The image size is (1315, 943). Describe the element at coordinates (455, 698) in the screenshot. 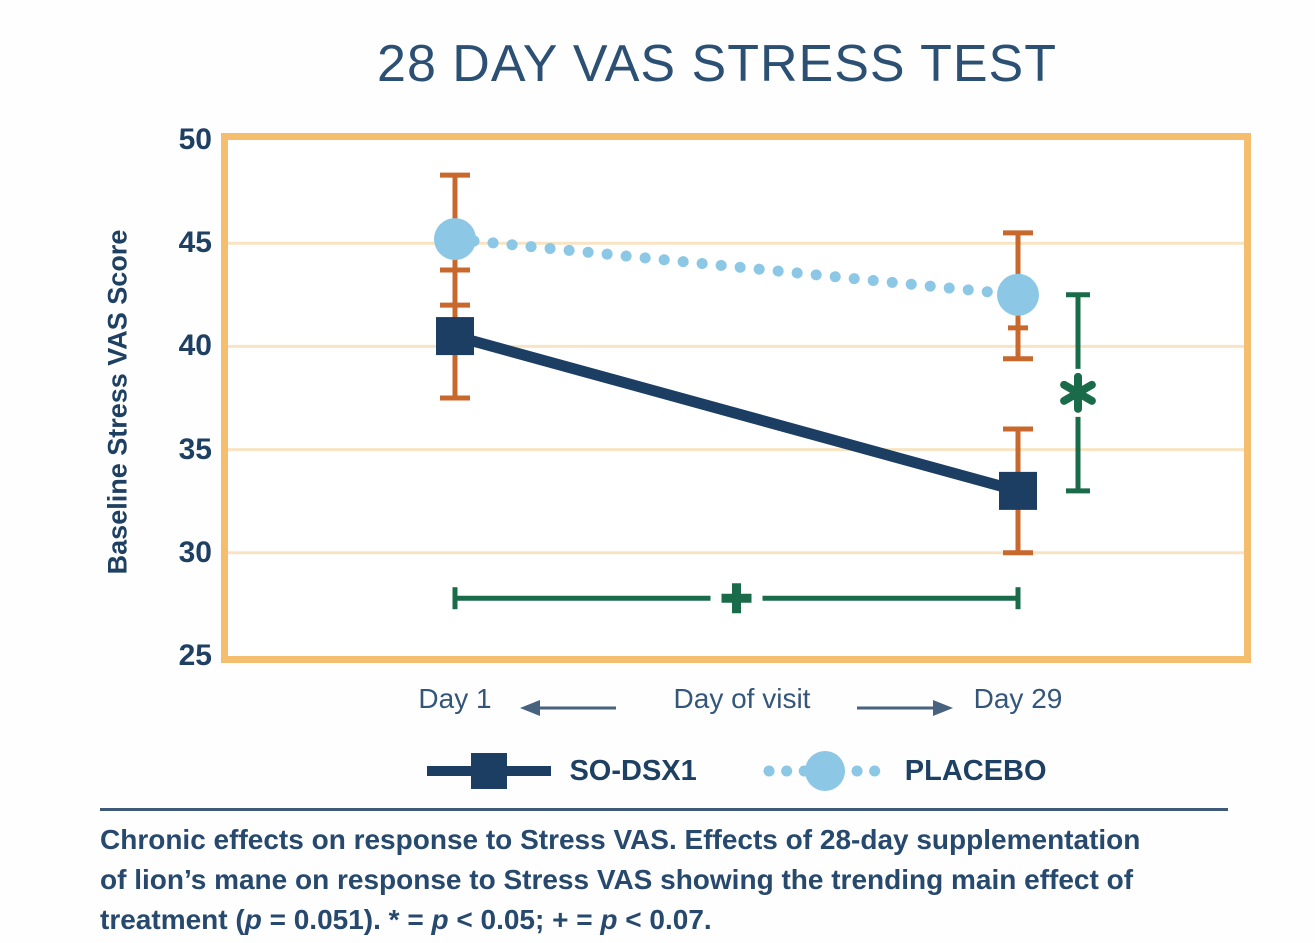

I see `x-tick-day1: Day 1` at that location.